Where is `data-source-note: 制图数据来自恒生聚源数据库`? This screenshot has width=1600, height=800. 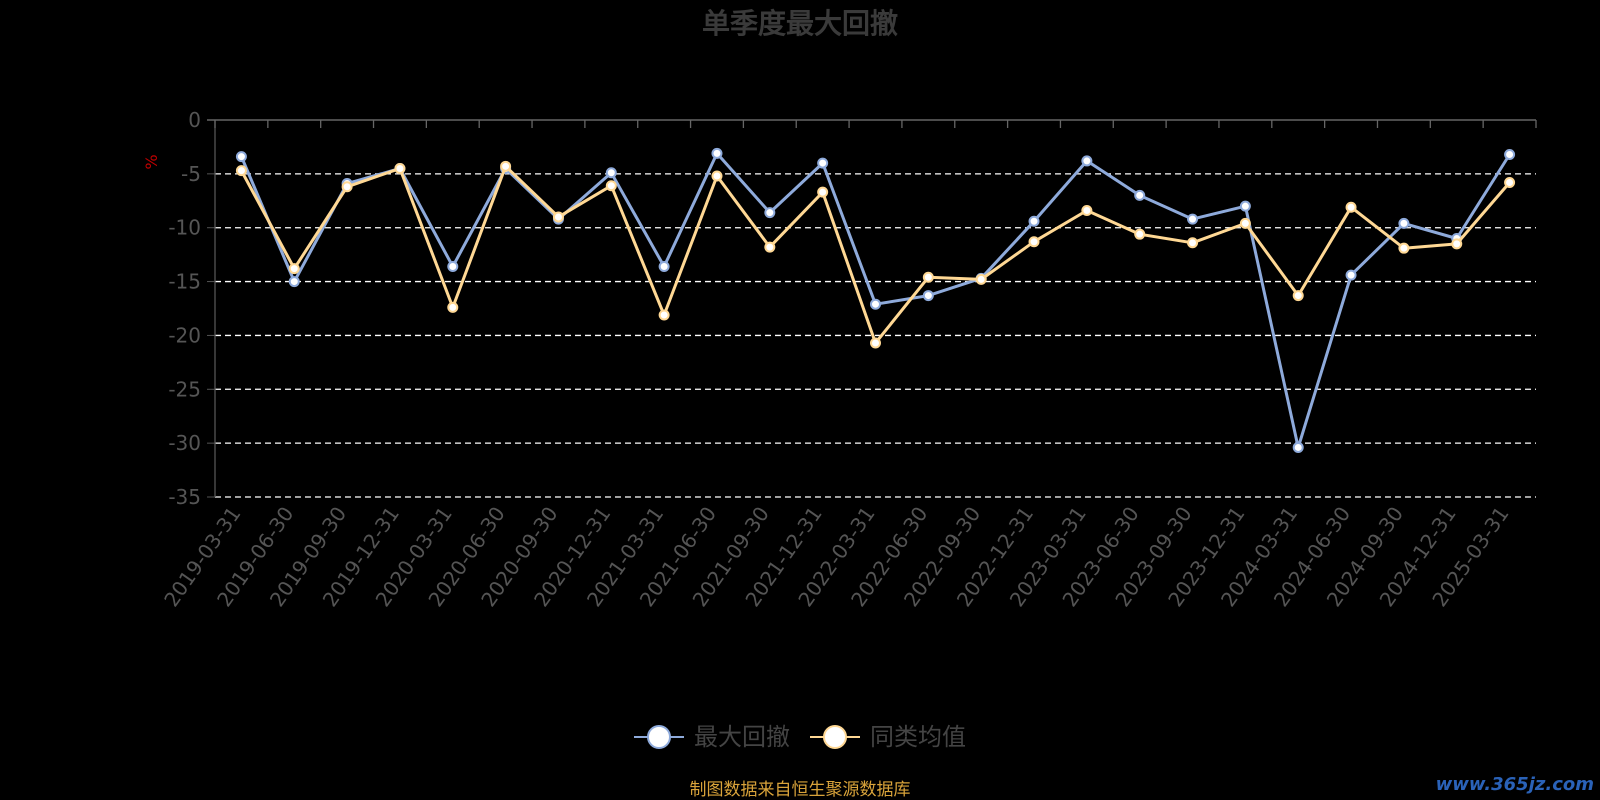
data-source-note: 制图数据来自恒生聚源数据库 is located at coordinates (800, 790).